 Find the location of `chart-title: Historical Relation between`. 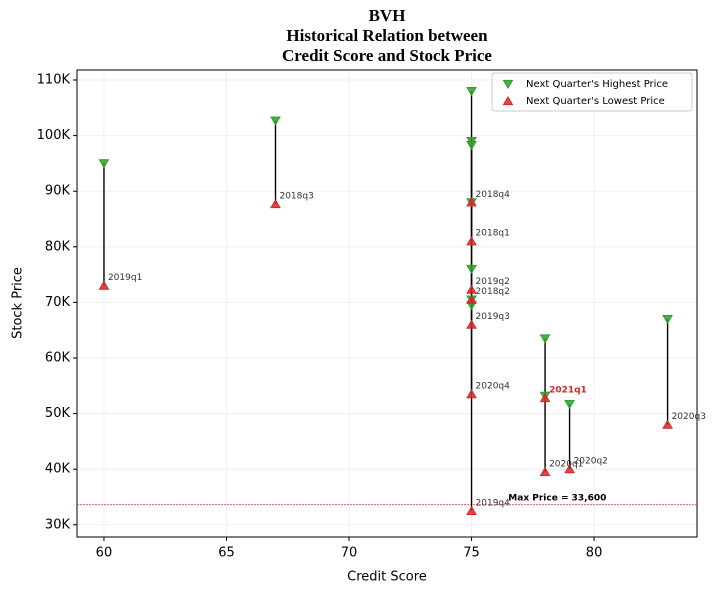

chart-title: Historical Relation between is located at coordinates (387, 35).